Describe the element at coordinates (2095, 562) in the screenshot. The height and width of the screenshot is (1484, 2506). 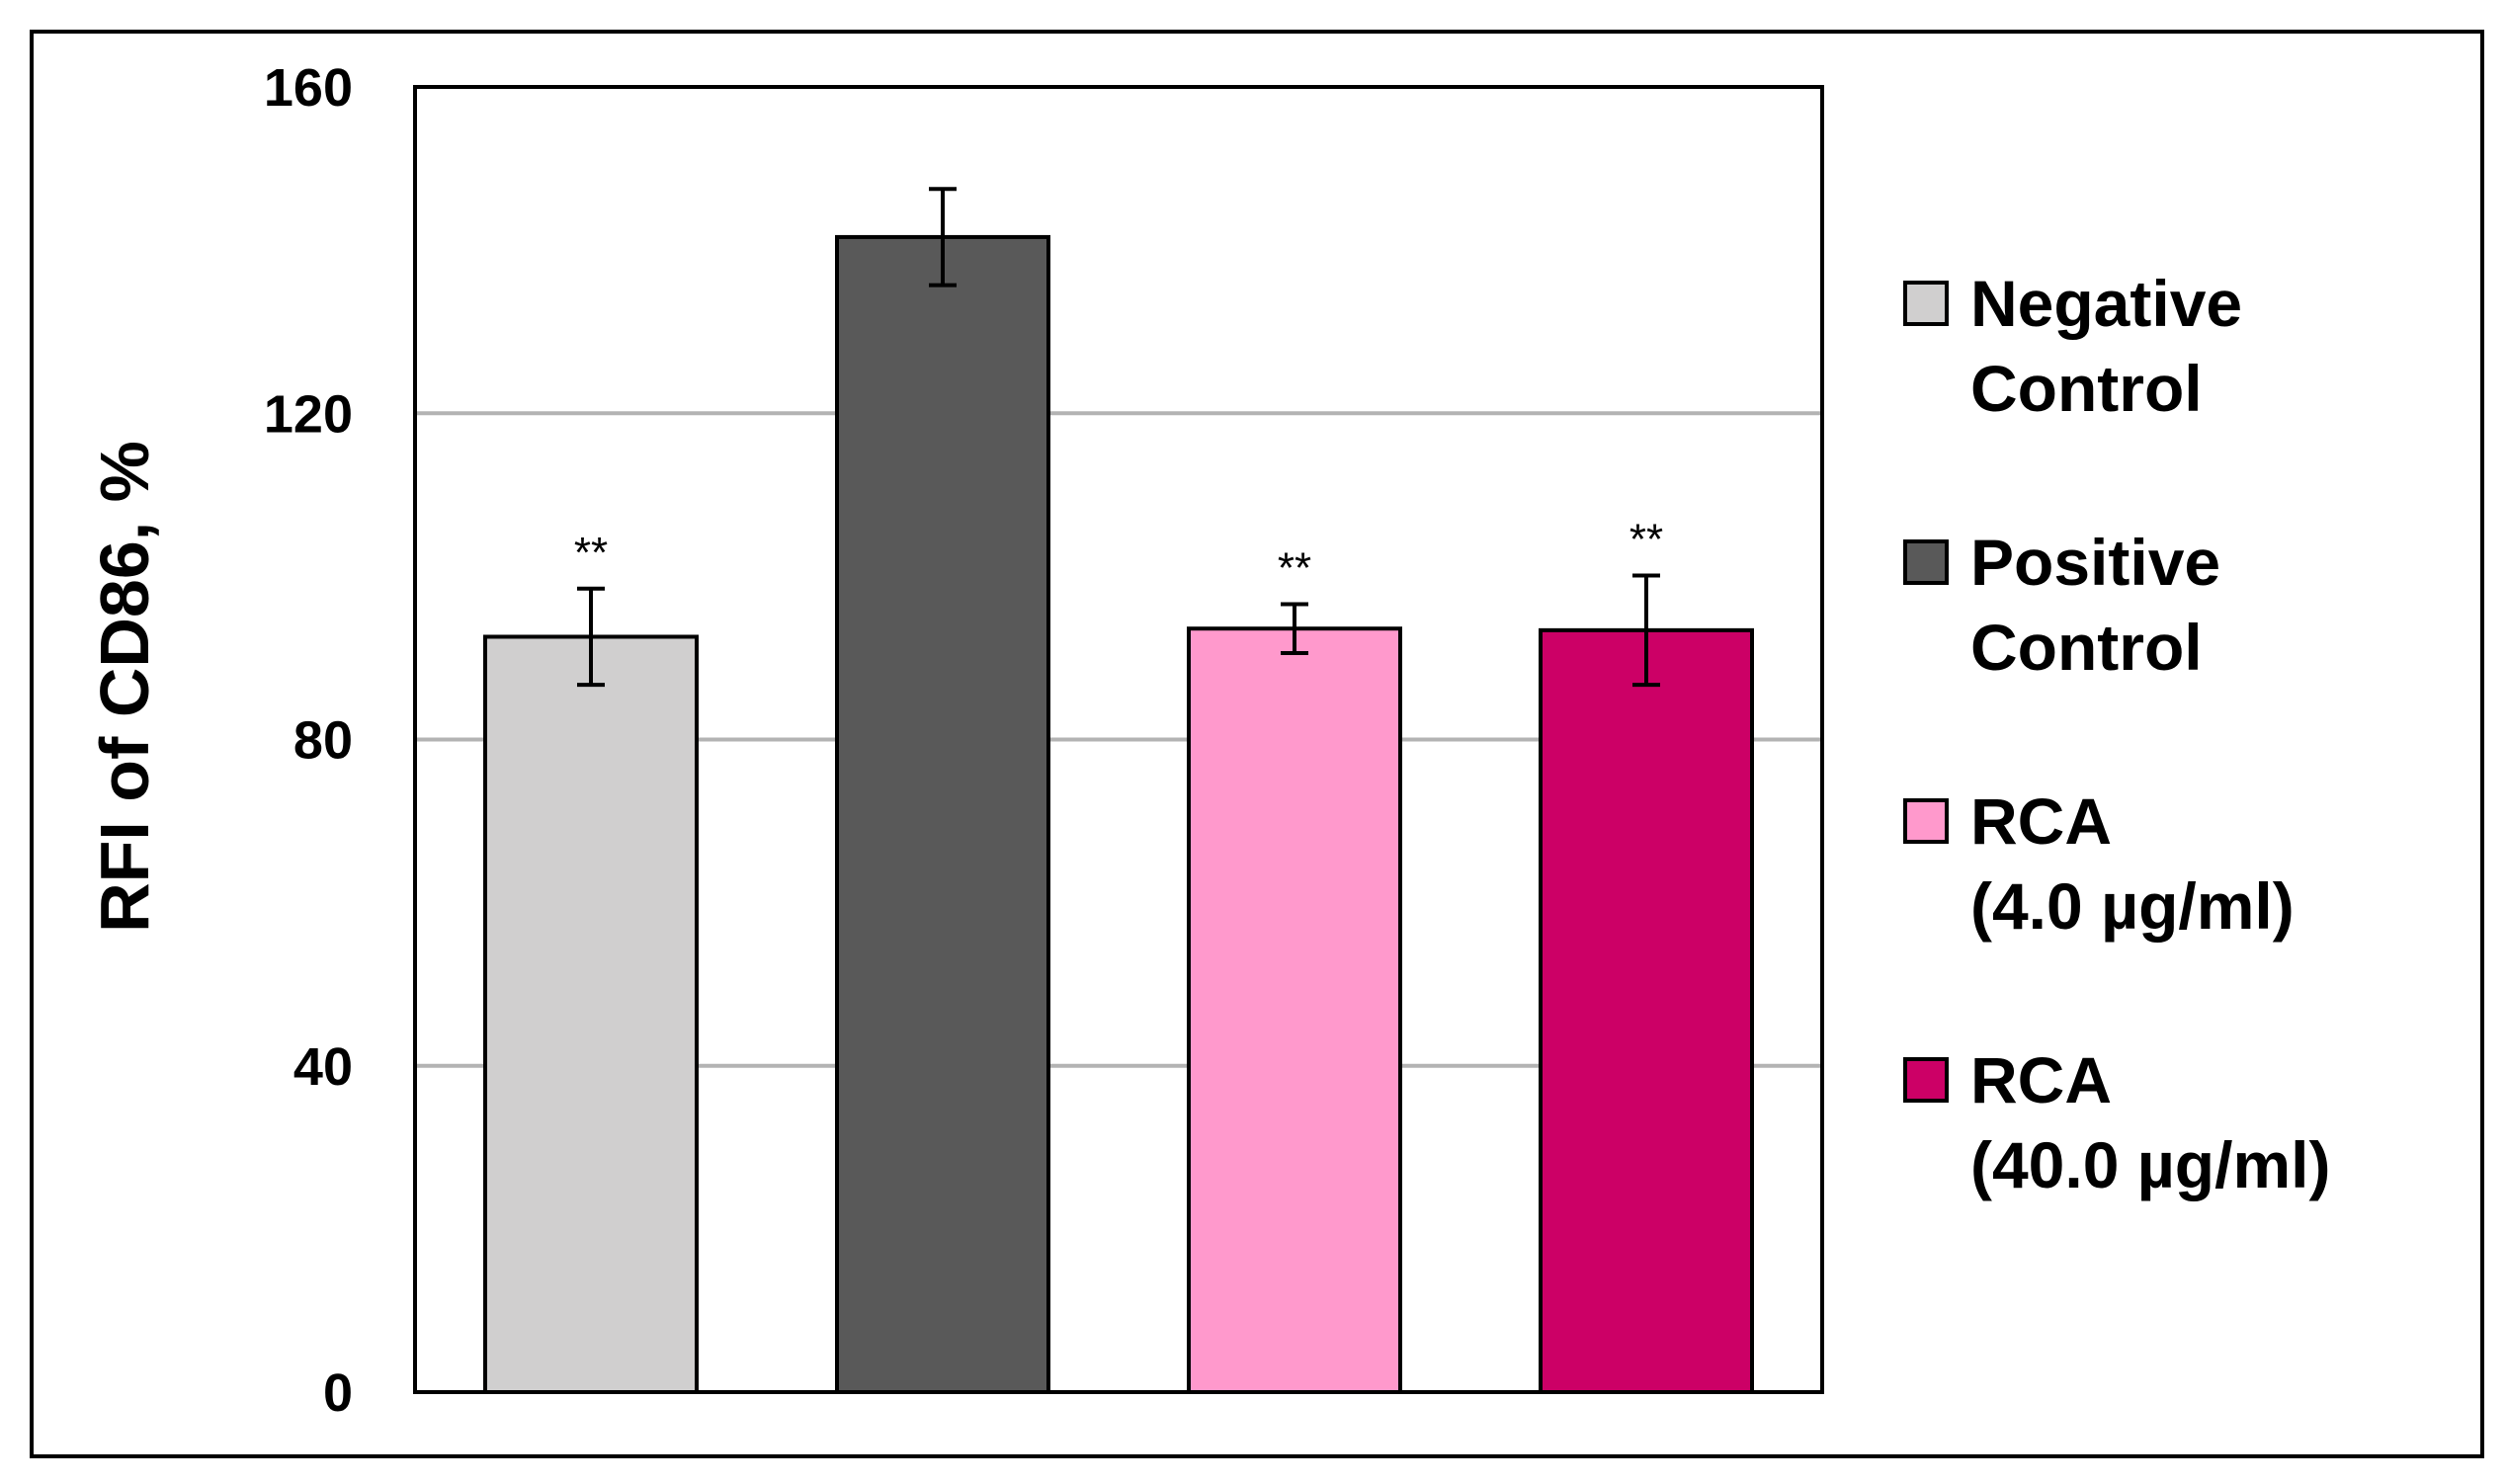
I see `legend-label-line1: Positive` at that location.